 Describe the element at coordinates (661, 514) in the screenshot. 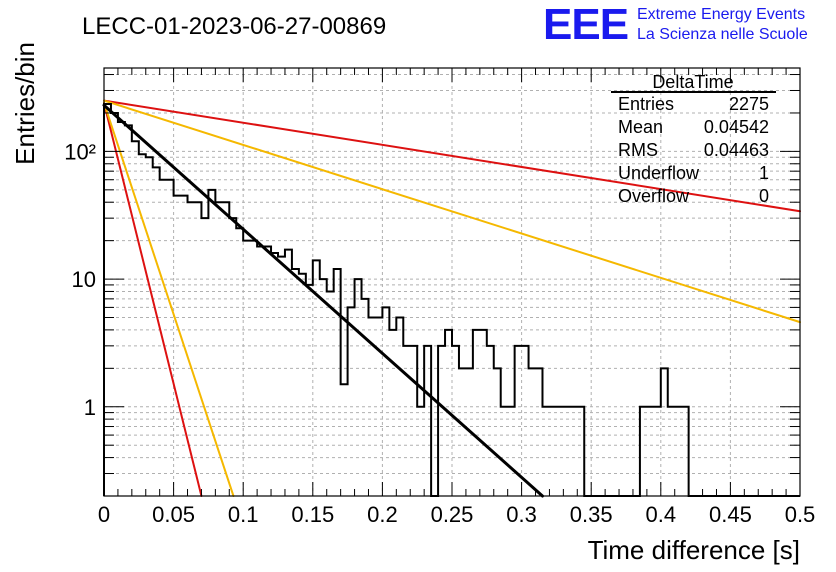

I see `x-tick-label: 0.4` at that location.